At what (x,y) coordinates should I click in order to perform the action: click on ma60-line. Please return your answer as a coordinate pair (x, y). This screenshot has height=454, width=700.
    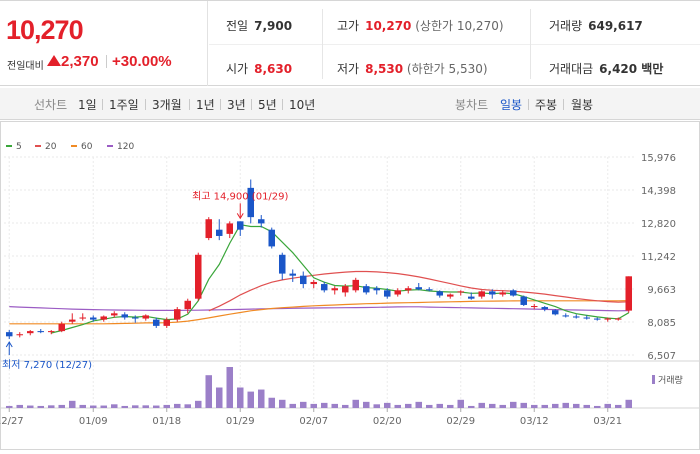
    Looking at the image, I should click on (319, 312).